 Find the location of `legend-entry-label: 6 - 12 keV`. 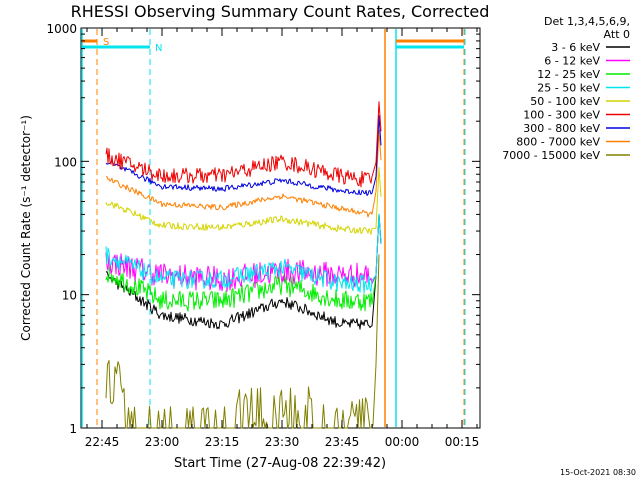

legend-entry-label: 6 - 12 keV is located at coordinates (572, 61).